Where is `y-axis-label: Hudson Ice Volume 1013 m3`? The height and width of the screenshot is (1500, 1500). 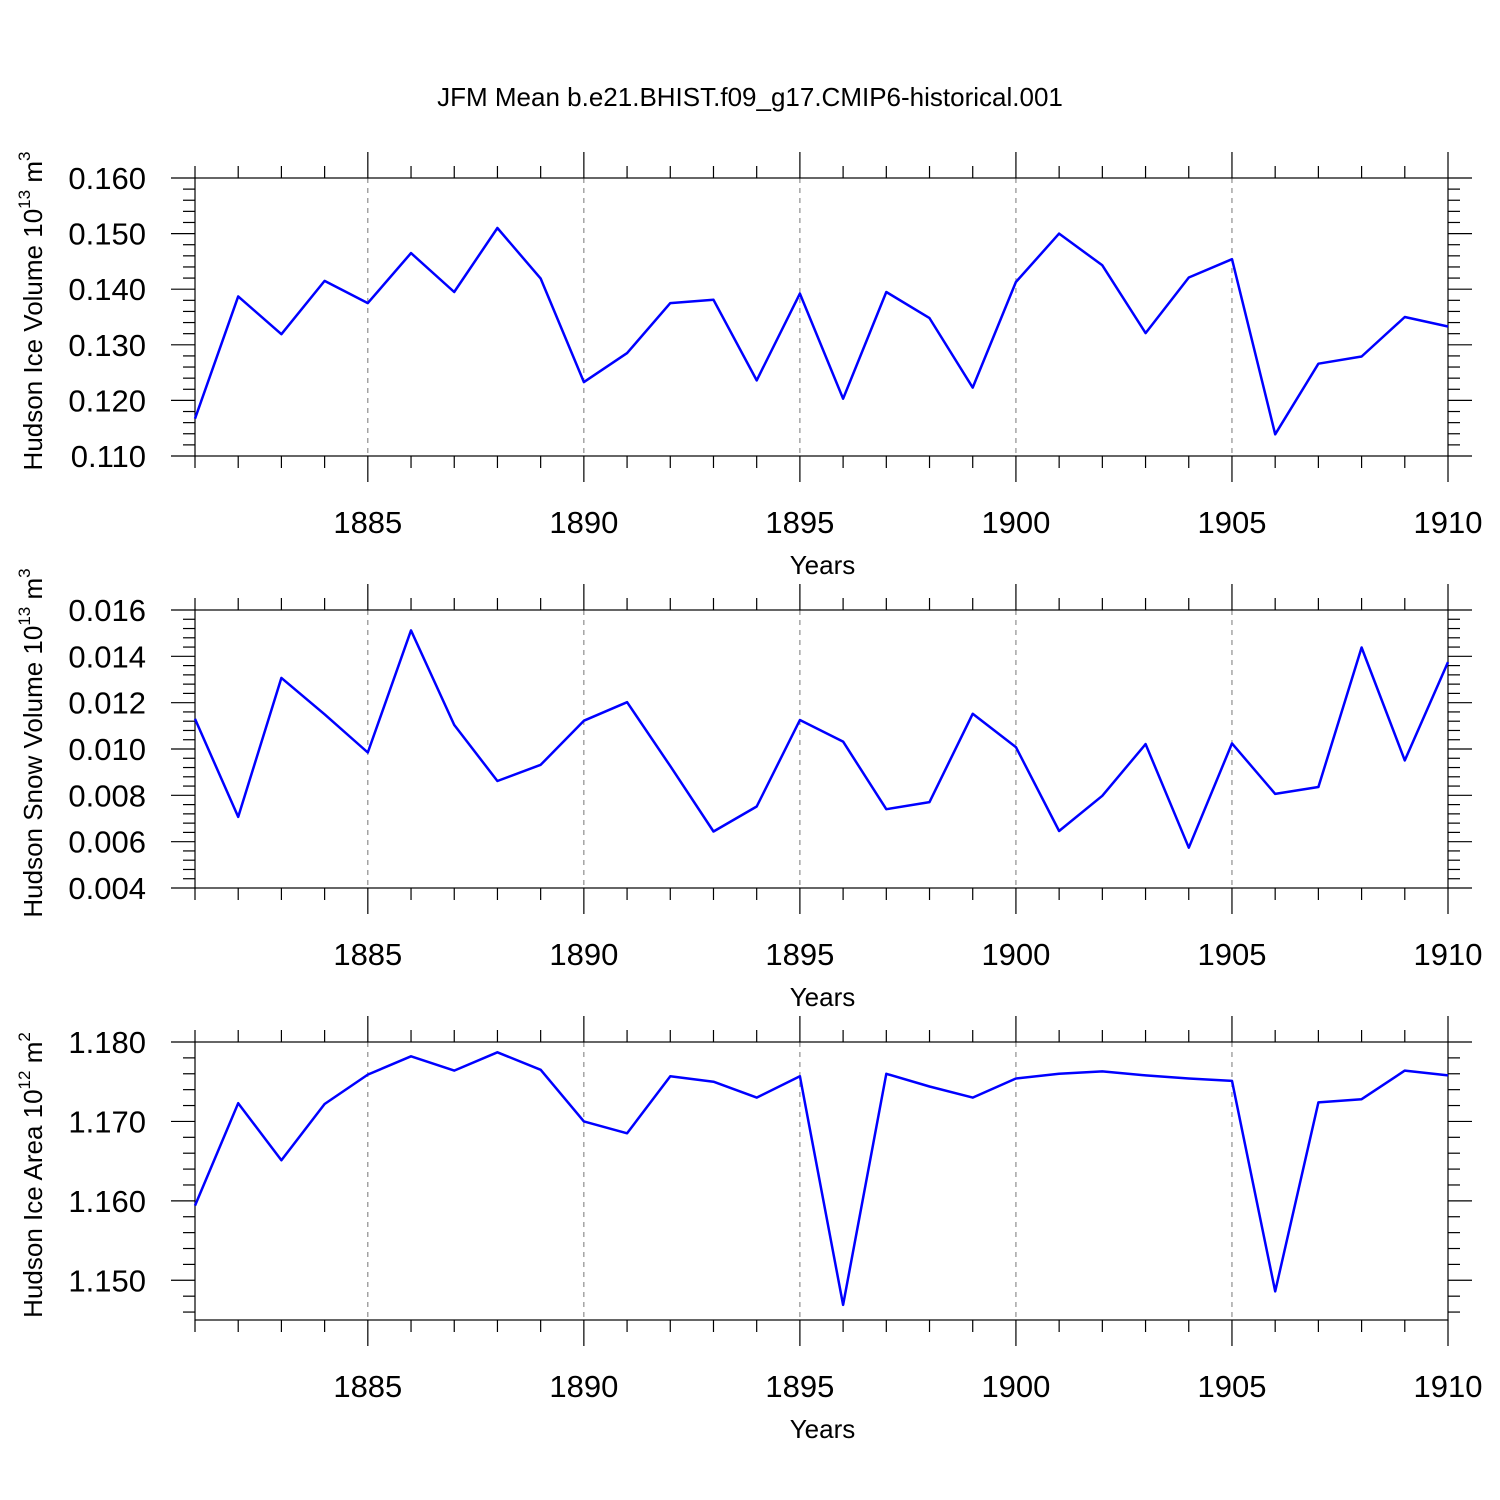
y-axis-label: Hudson Ice Volume 1013 m3 is located at coordinates (31, 311).